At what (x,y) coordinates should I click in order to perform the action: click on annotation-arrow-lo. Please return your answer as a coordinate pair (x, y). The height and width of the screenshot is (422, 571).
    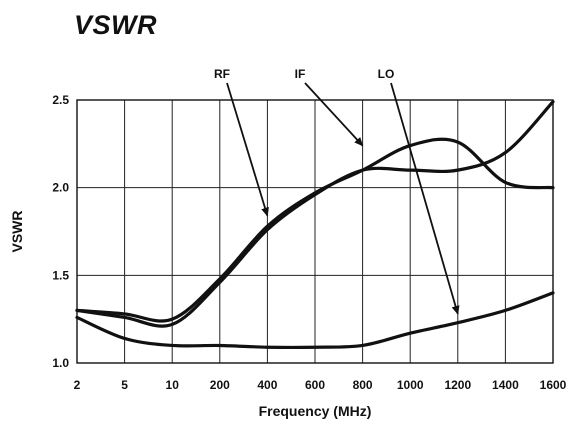
    Looking at the image, I should click on (425, 198).